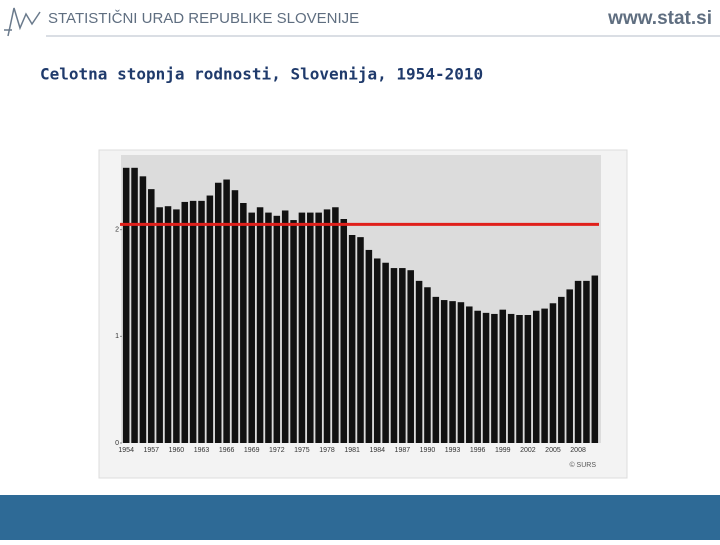  What do you see at coordinates (553, 450) in the screenshot?
I see `x-tick-label: 2005` at bounding box center [553, 450].